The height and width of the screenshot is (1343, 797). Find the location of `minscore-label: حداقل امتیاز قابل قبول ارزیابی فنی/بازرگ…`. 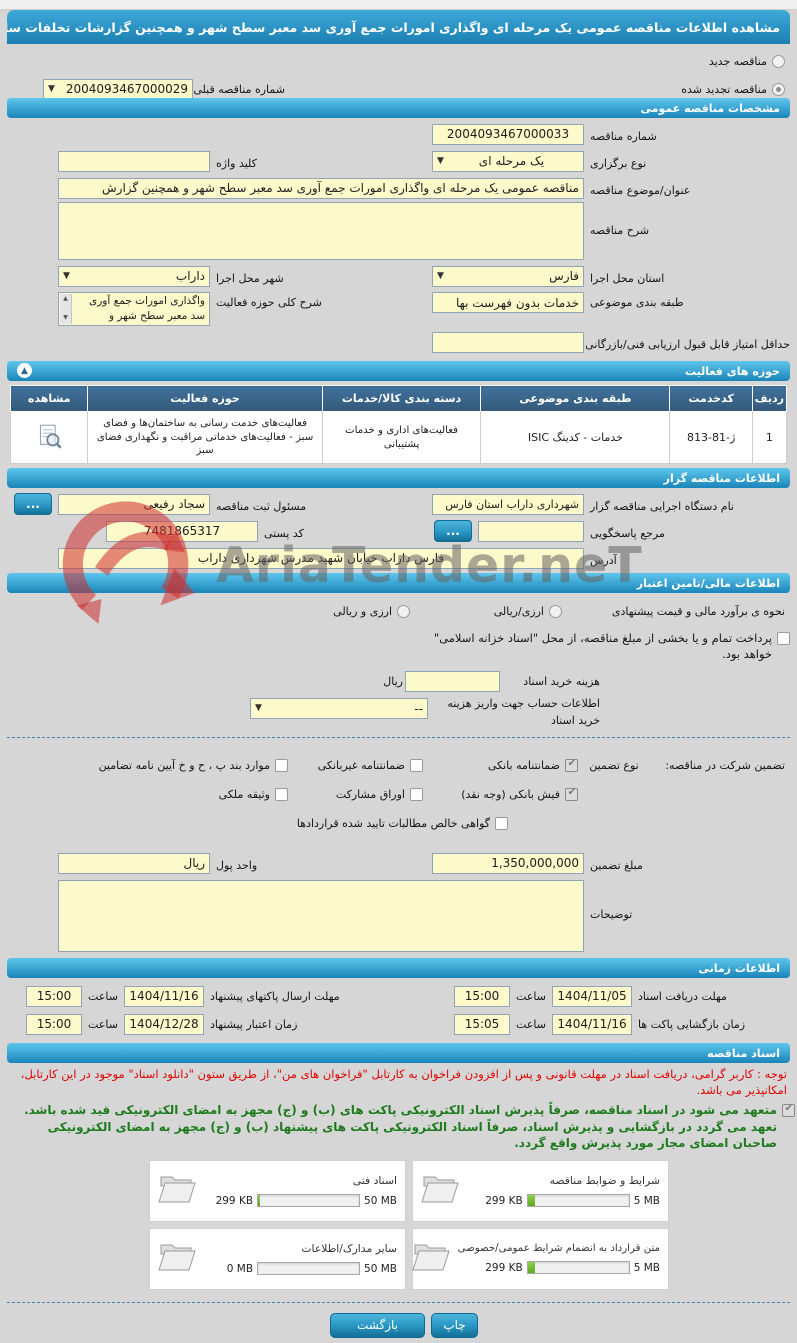

minscore-label: حداقل امتیاز قابل قبول ارزیابی فنی/بازرگ… is located at coordinates (687, 344).